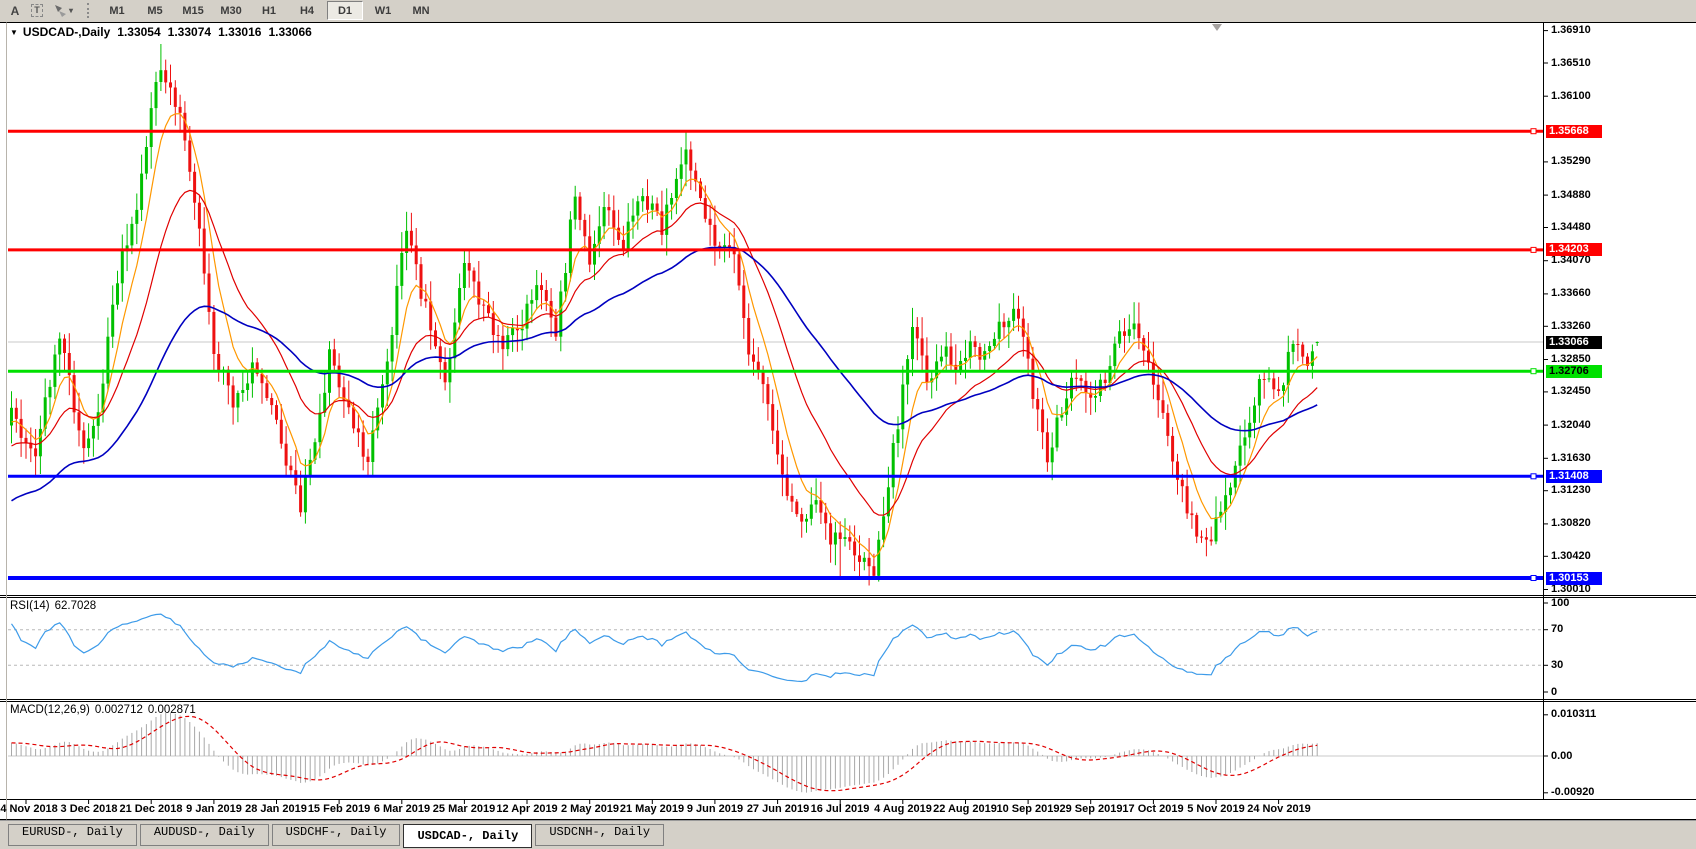  I want to click on text-label-tool-button: T, so click(37, 10).